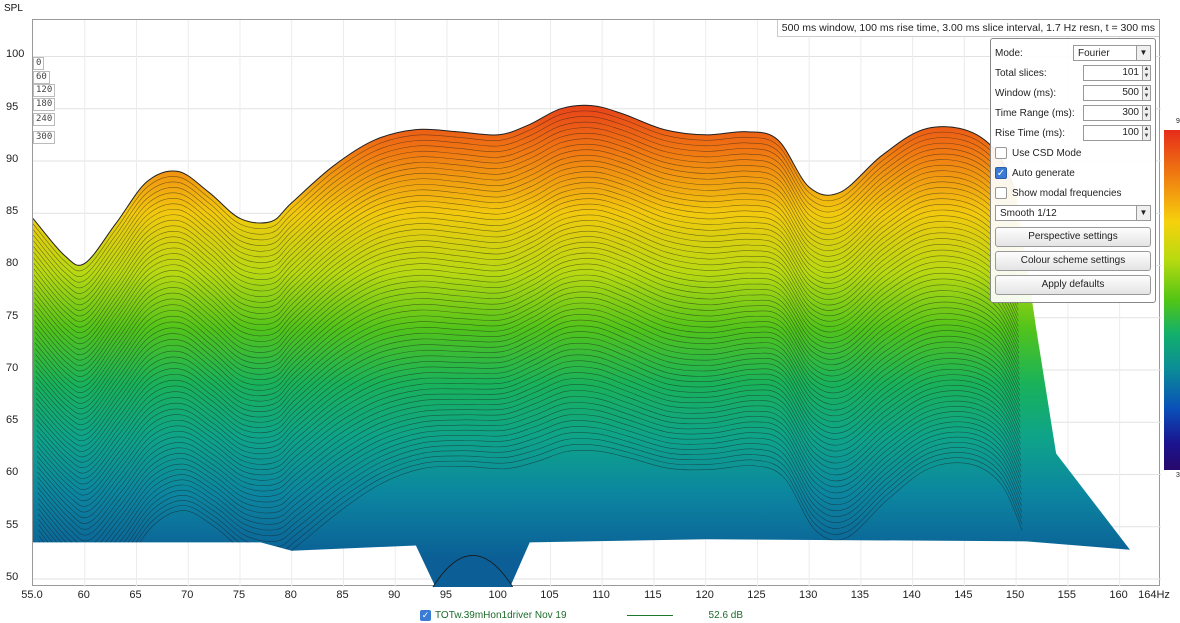  I want to click on mode-label: Mode:, so click(1009, 53).